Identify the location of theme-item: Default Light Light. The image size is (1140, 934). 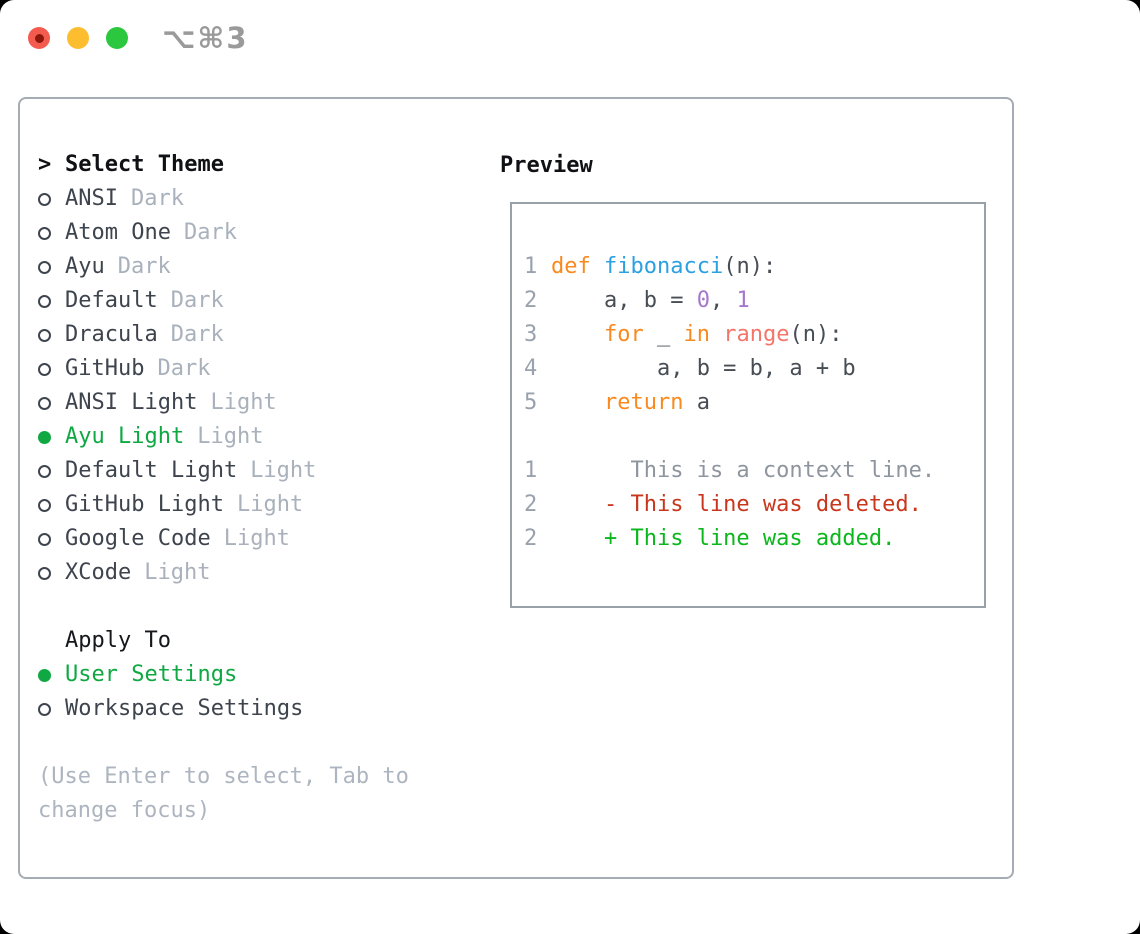
(264, 471).